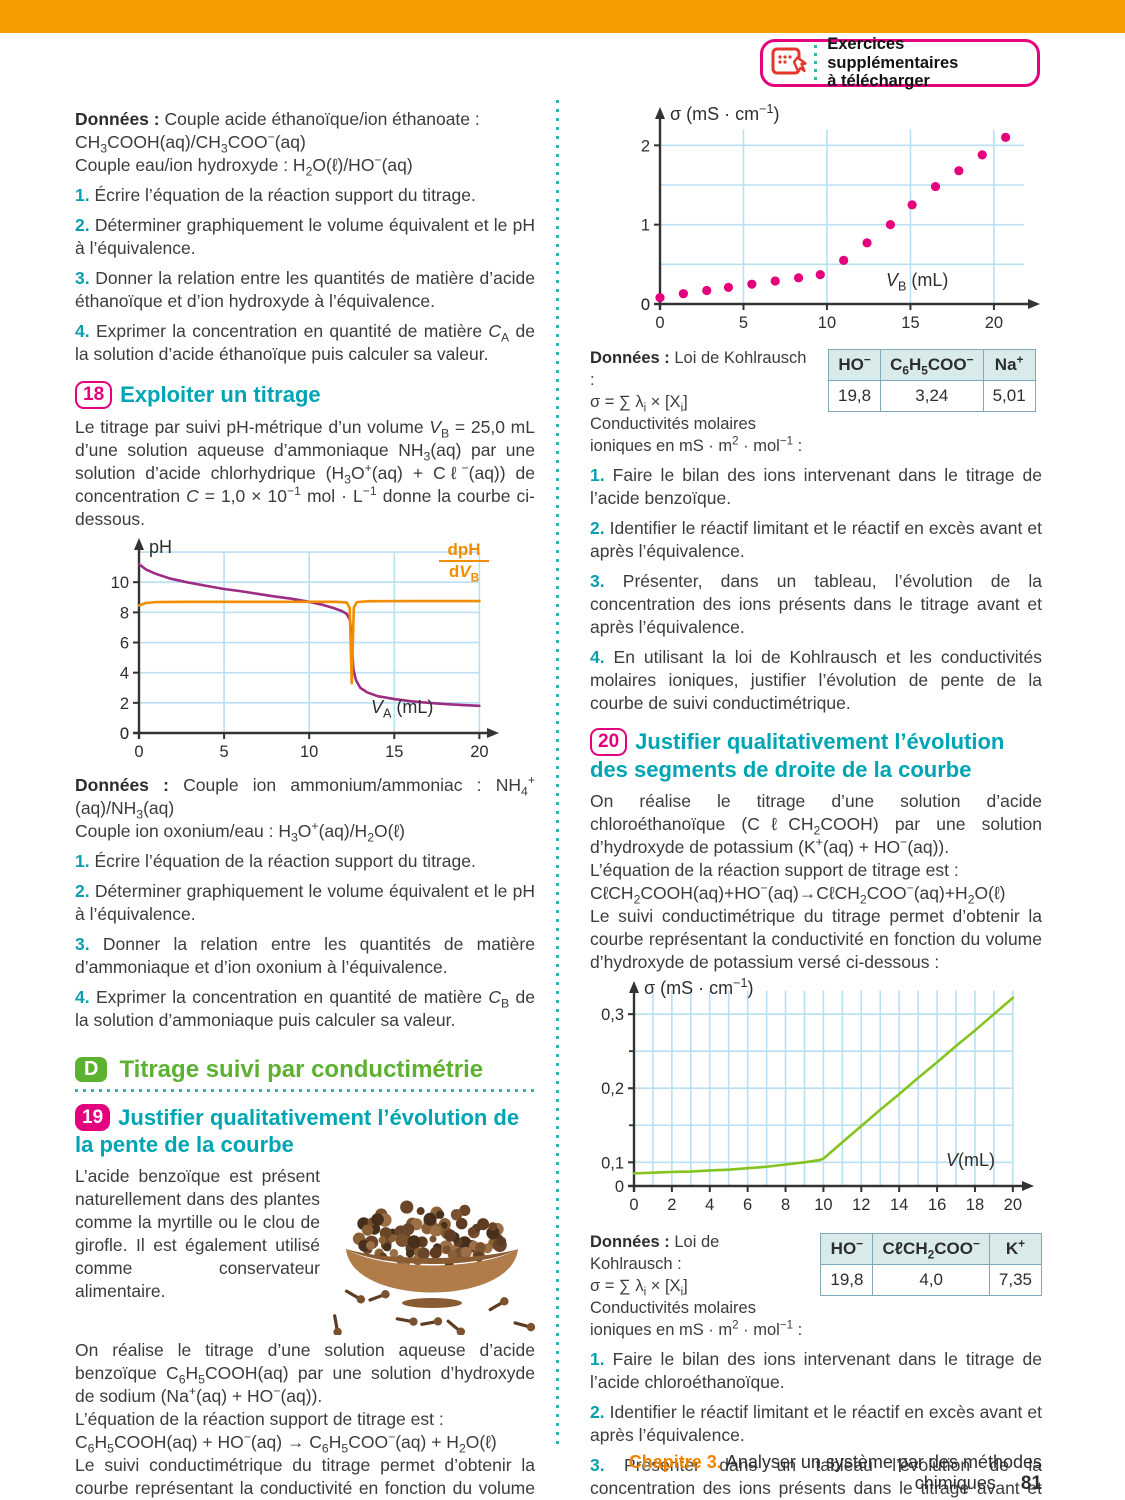 The image size is (1125, 1500). Describe the element at coordinates (402, 709) in the screenshot. I see `va-axis-label: VA (mL)` at that location.